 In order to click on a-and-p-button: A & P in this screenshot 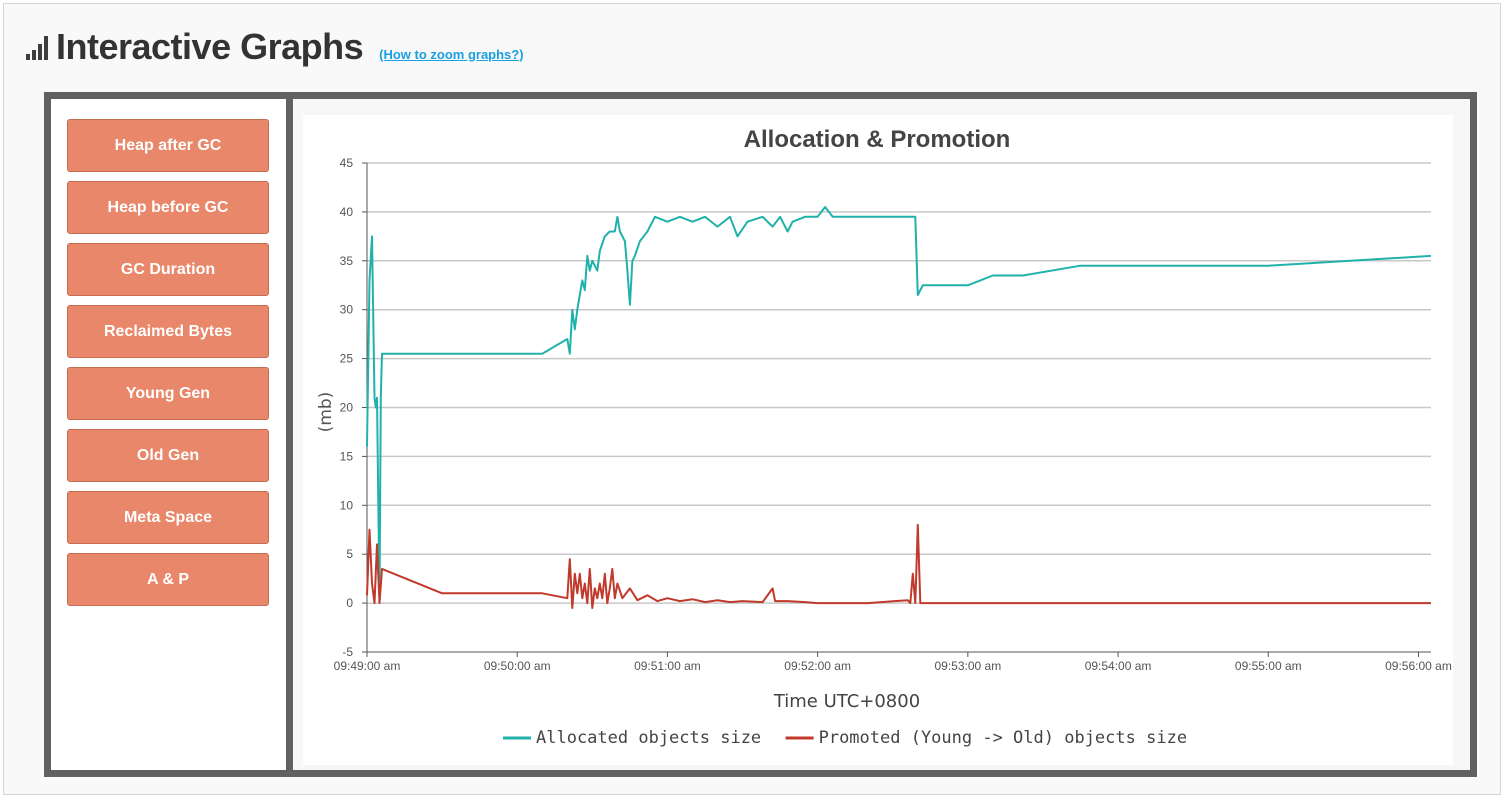, I will do `click(168, 579)`.